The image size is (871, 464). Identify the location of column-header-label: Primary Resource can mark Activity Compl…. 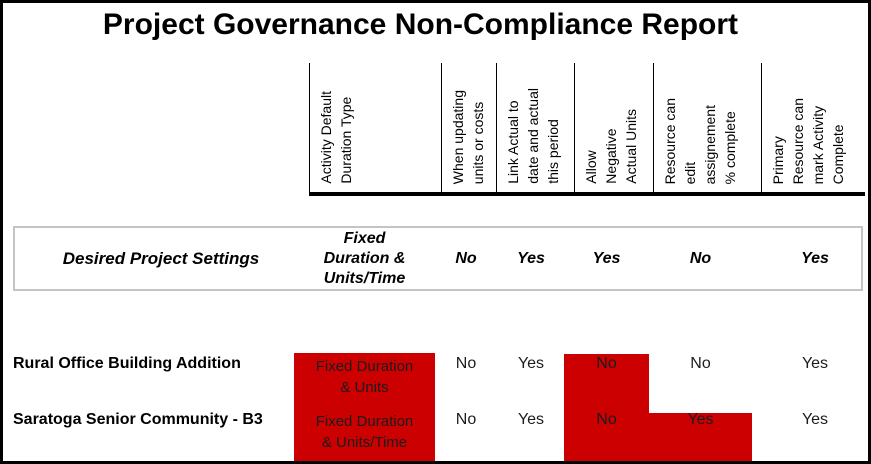
(808, 140).